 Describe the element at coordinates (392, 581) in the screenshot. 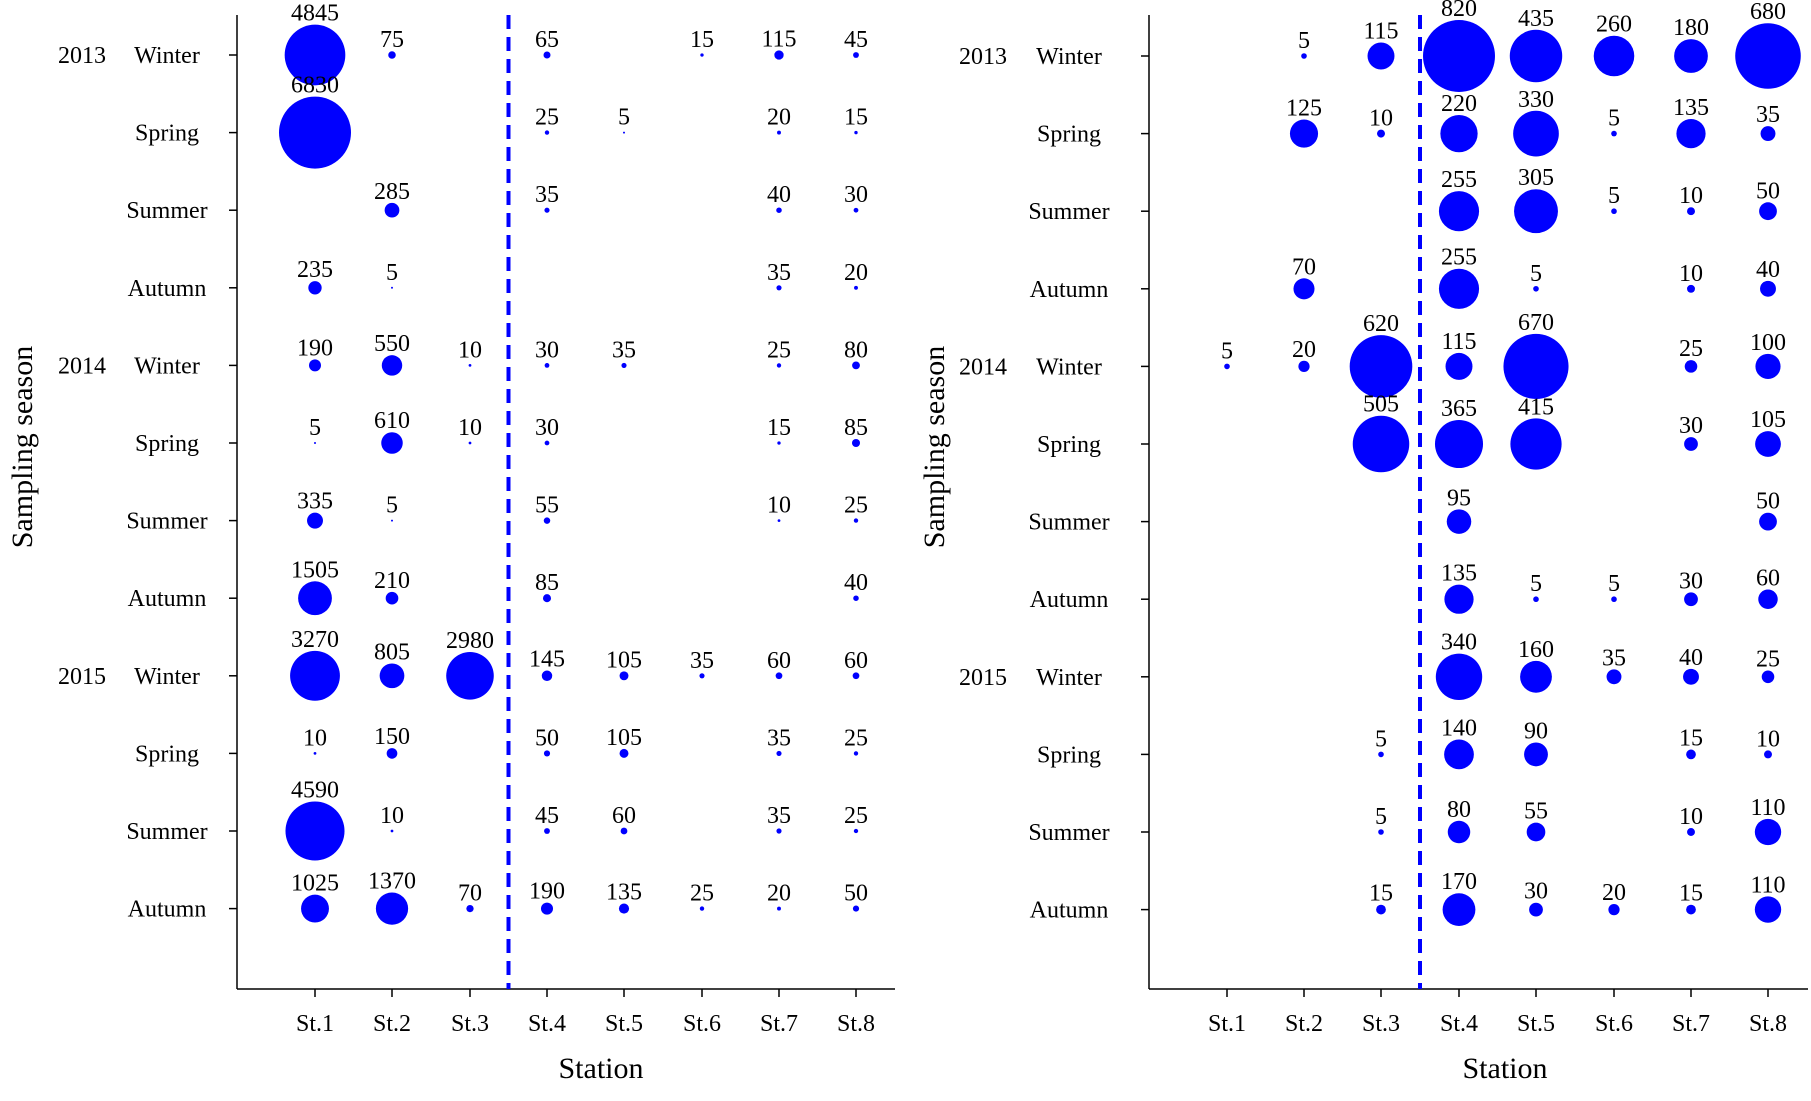

I see `bubble-value-label: 210` at that location.